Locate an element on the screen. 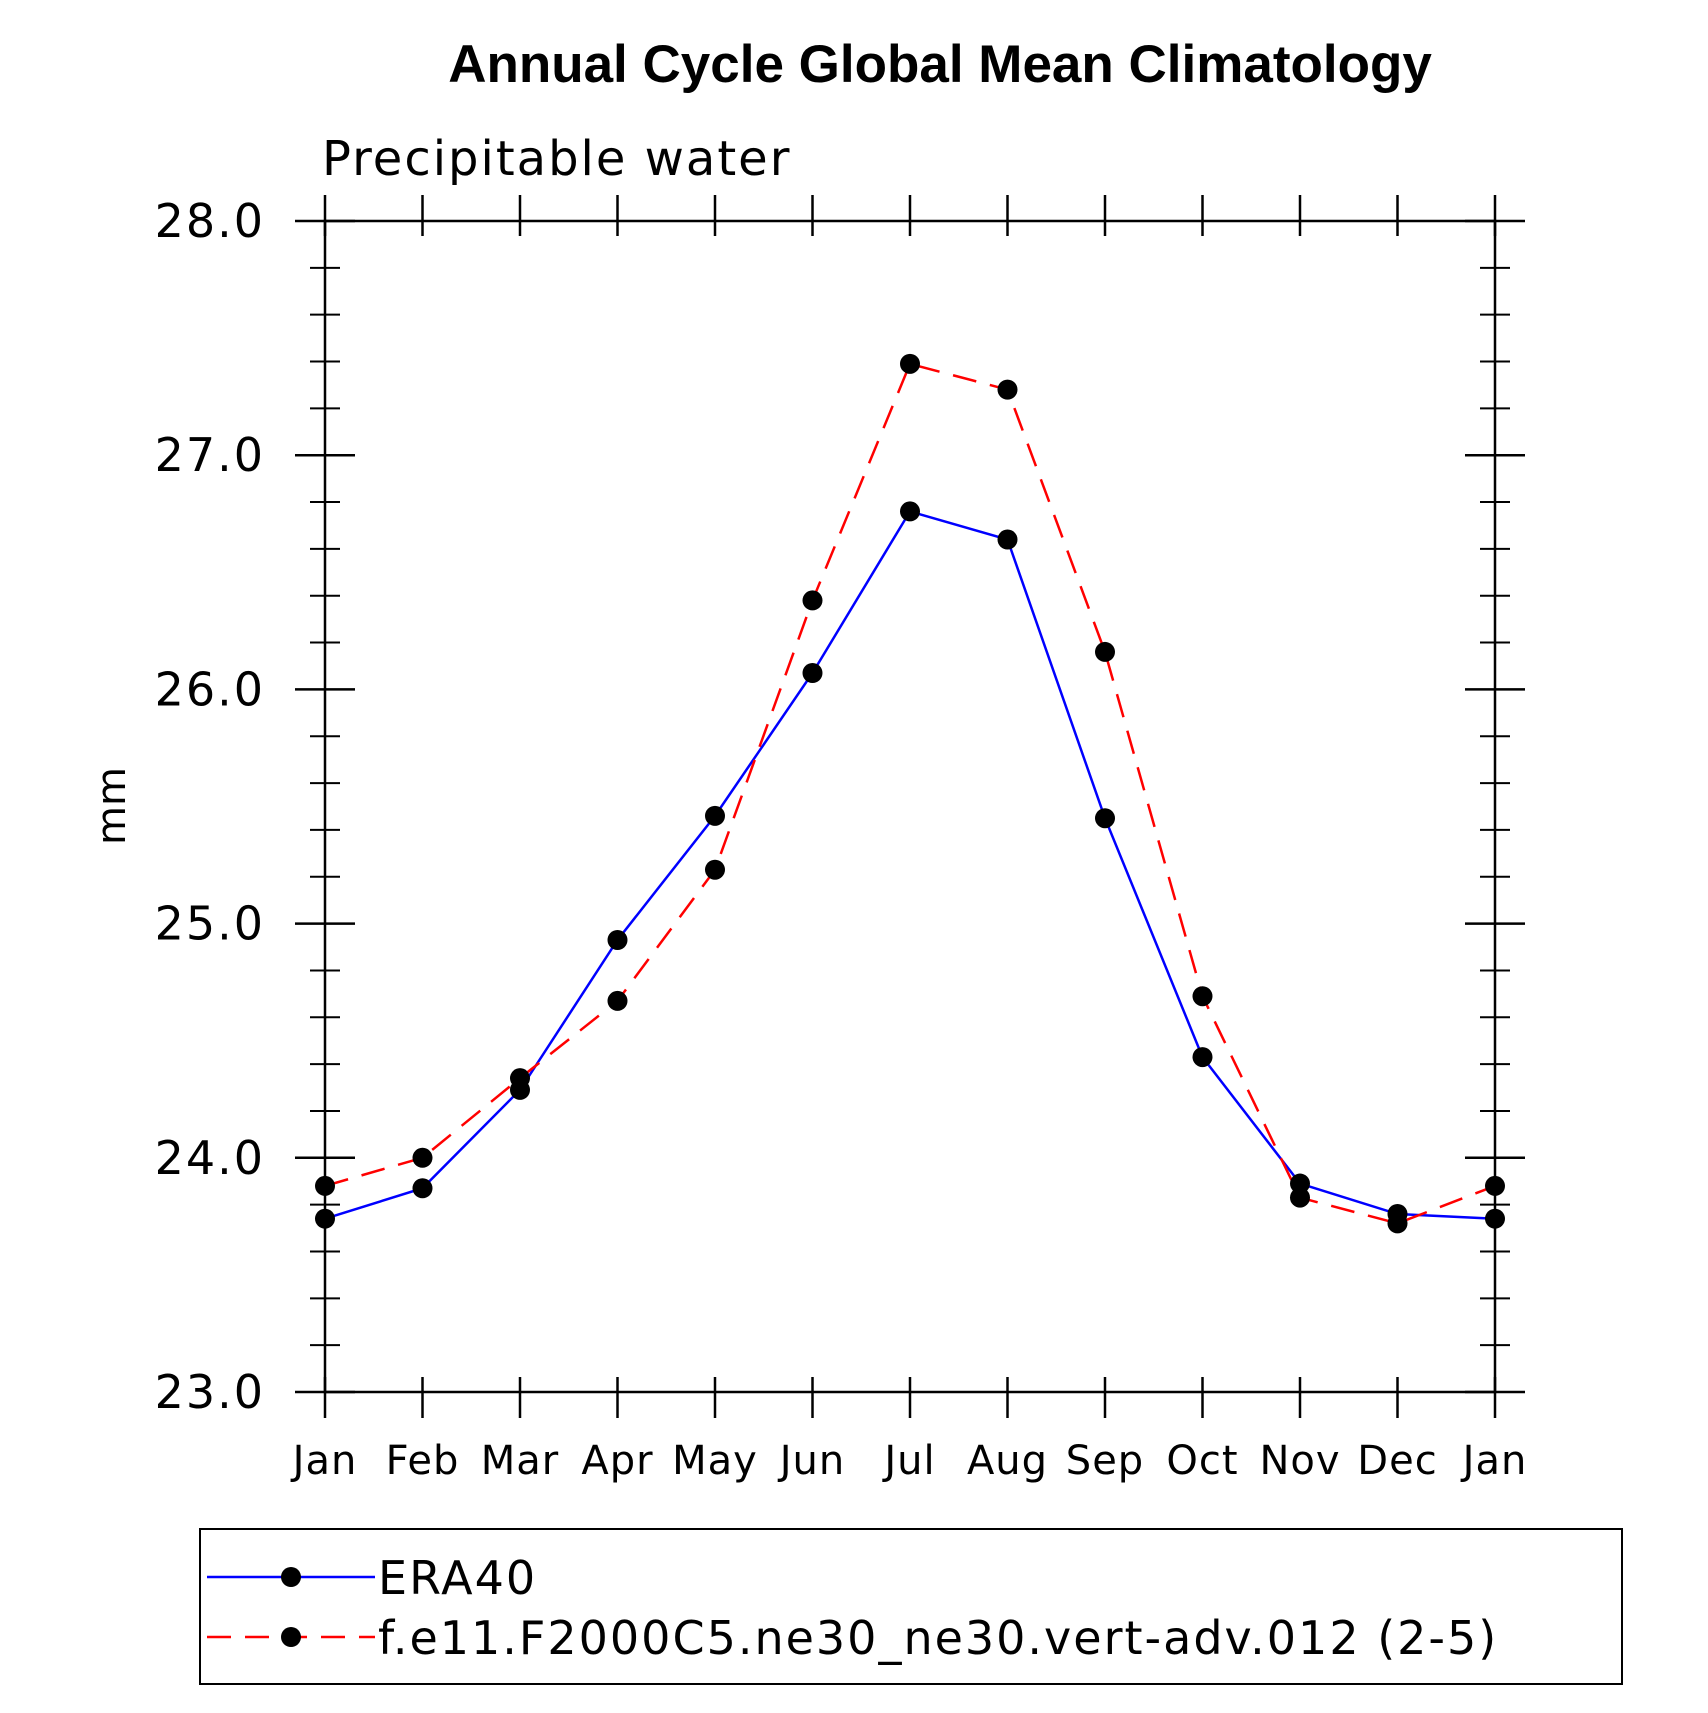 This screenshot has width=1708, height=1713. chart-subtitle: Precipitable water is located at coordinates (556, 159).